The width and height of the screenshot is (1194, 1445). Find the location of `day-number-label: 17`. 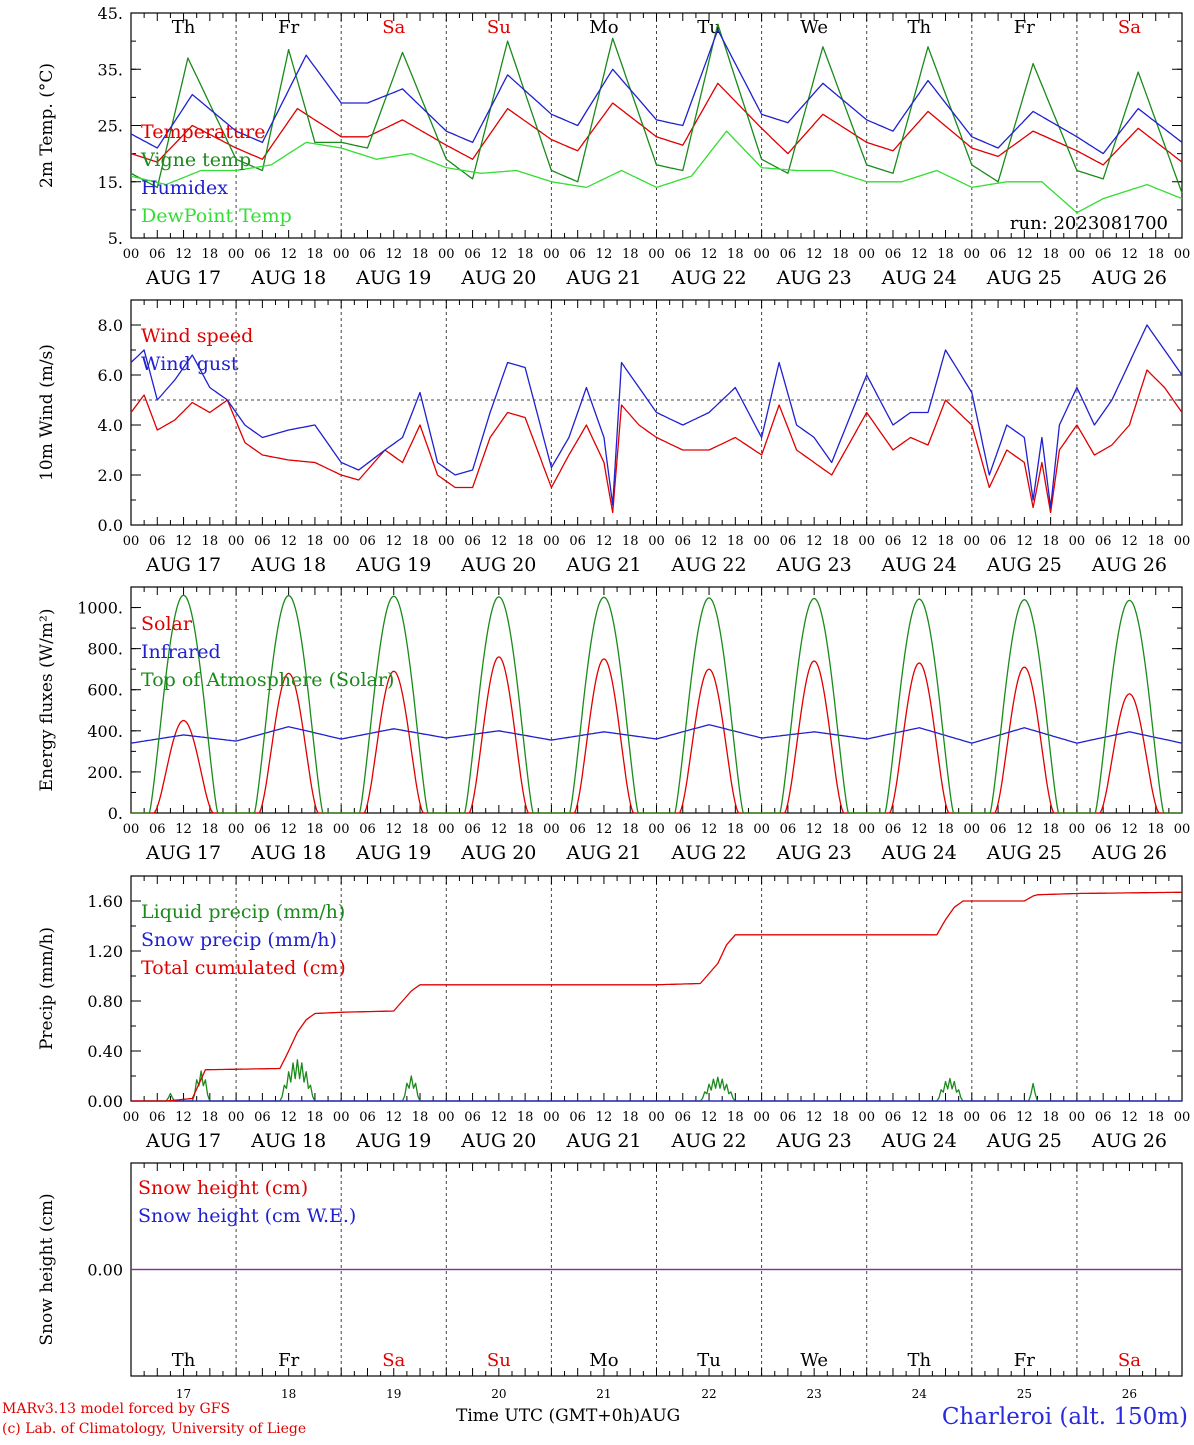

day-number-label: 17 is located at coordinates (183, 1394).